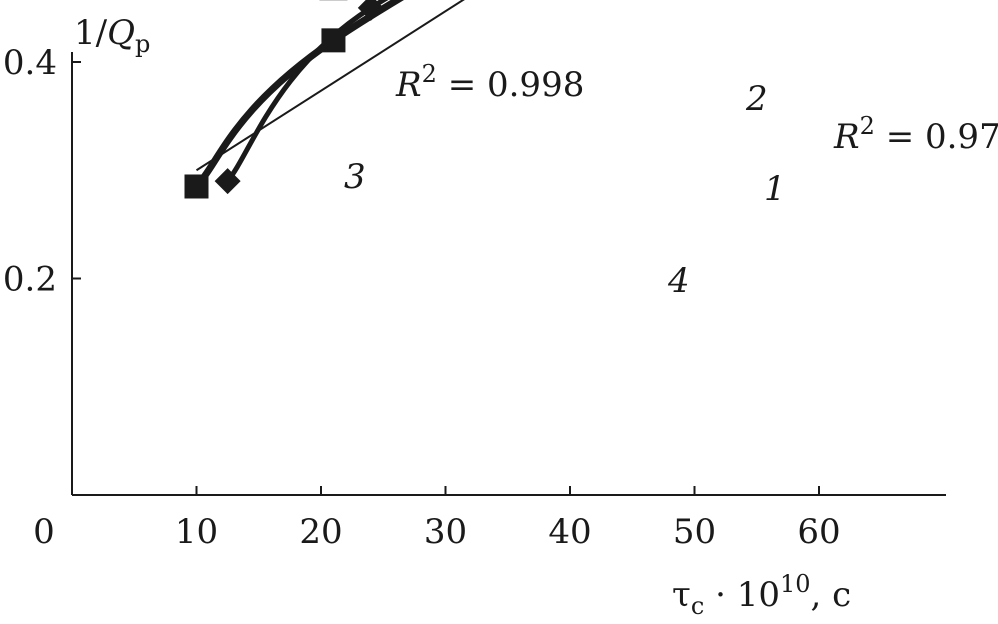 The width and height of the screenshot is (998, 624). Describe the element at coordinates (30, 280) in the screenshot. I see `y-tick-label-0: 0.2` at that location.